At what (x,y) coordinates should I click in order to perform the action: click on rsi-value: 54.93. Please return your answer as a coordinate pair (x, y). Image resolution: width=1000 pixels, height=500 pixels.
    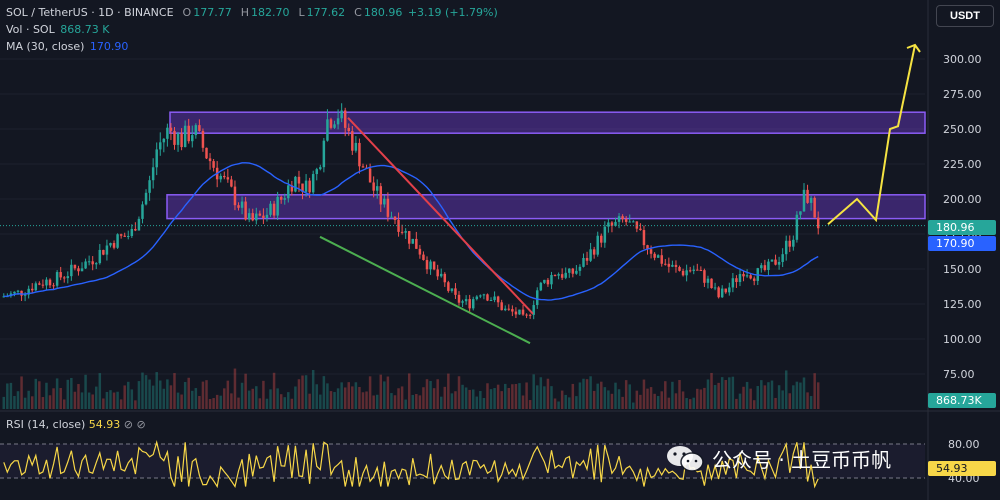
    Looking at the image, I should click on (104, 424).